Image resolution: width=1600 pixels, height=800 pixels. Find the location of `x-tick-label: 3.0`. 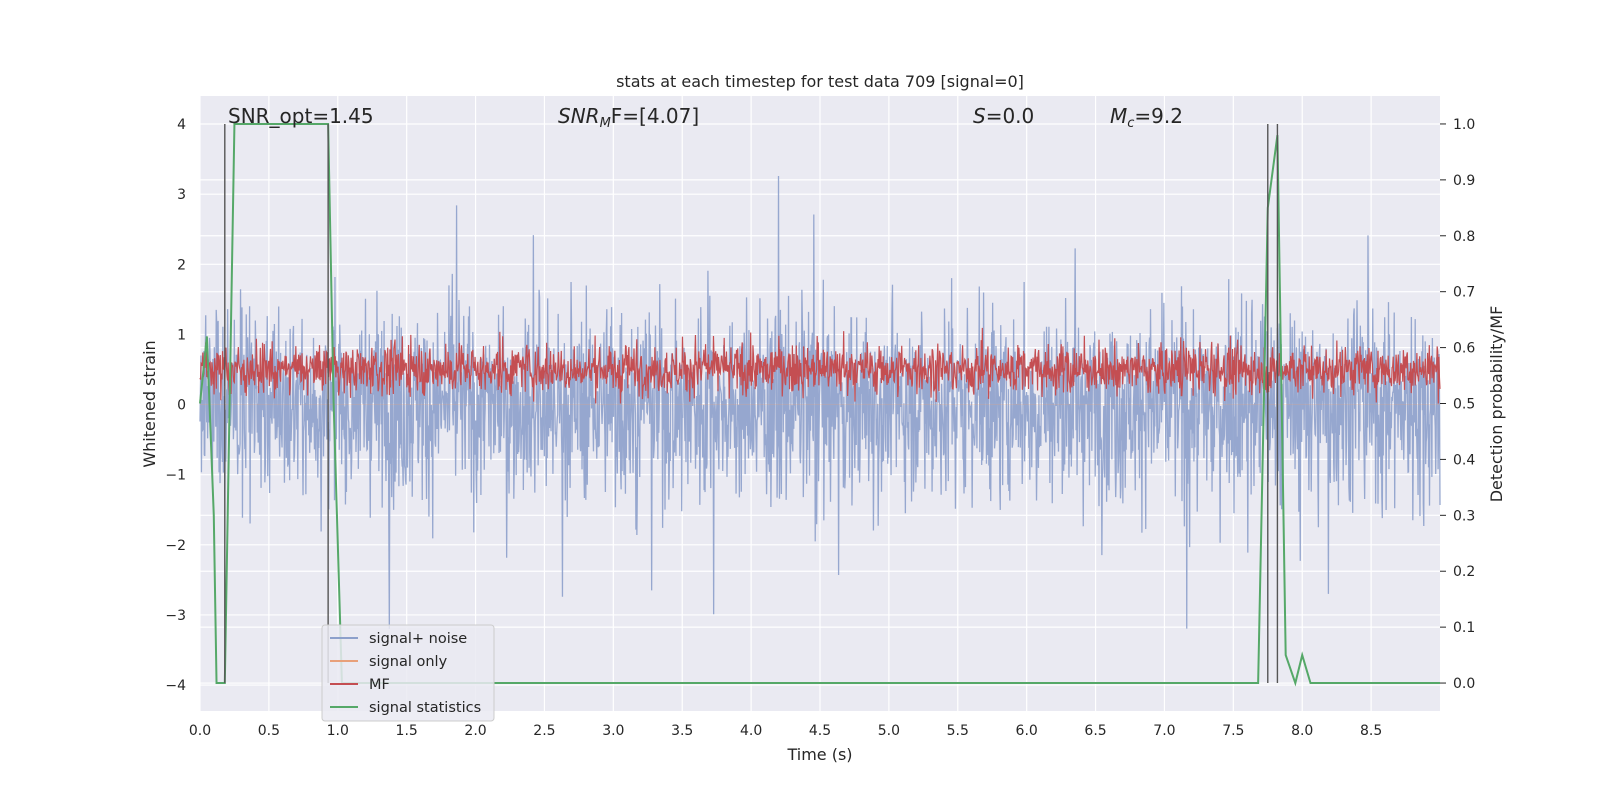

x-tick-label: 3.0 is located at coordinates (613, 731).